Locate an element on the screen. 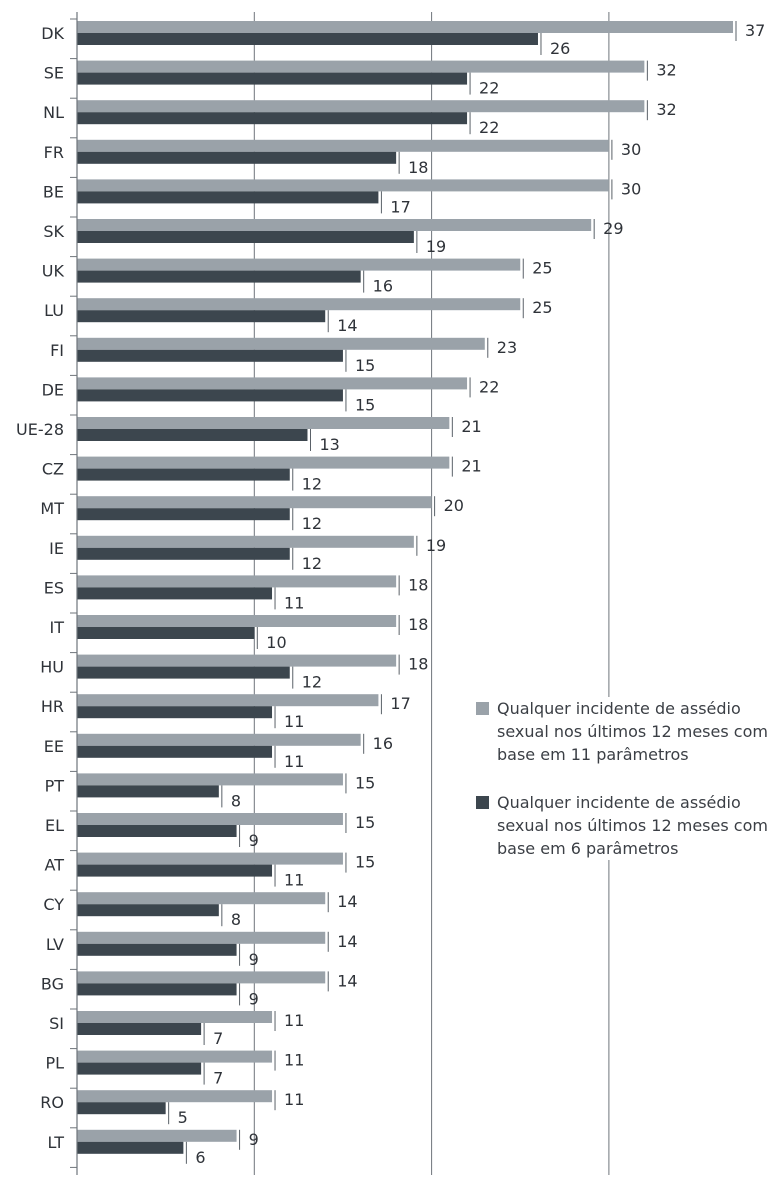  category-label-LT: LT is located at coordinates (56, 1142).